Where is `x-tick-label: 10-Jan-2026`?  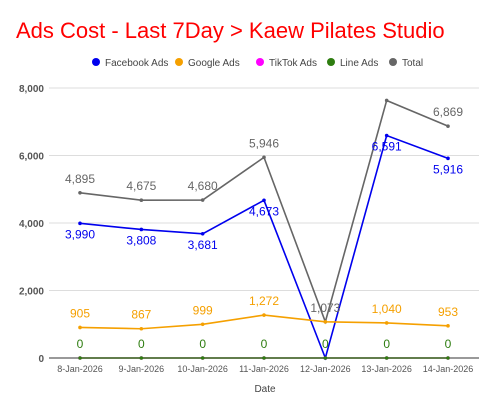 x-tick-label: 10-Jan-2026 is located at coordinates (202, 369).